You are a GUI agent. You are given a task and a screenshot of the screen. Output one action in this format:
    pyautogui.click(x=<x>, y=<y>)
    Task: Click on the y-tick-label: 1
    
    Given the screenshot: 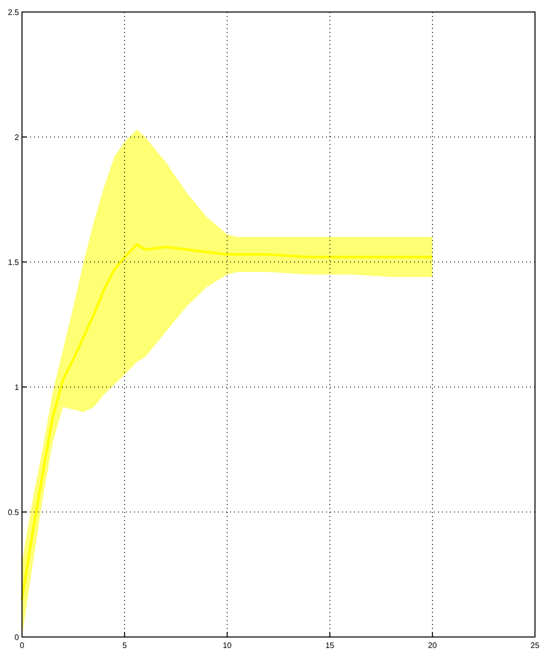 What is the action you would take?
    pyautogui.click(x=17, y=387)
    